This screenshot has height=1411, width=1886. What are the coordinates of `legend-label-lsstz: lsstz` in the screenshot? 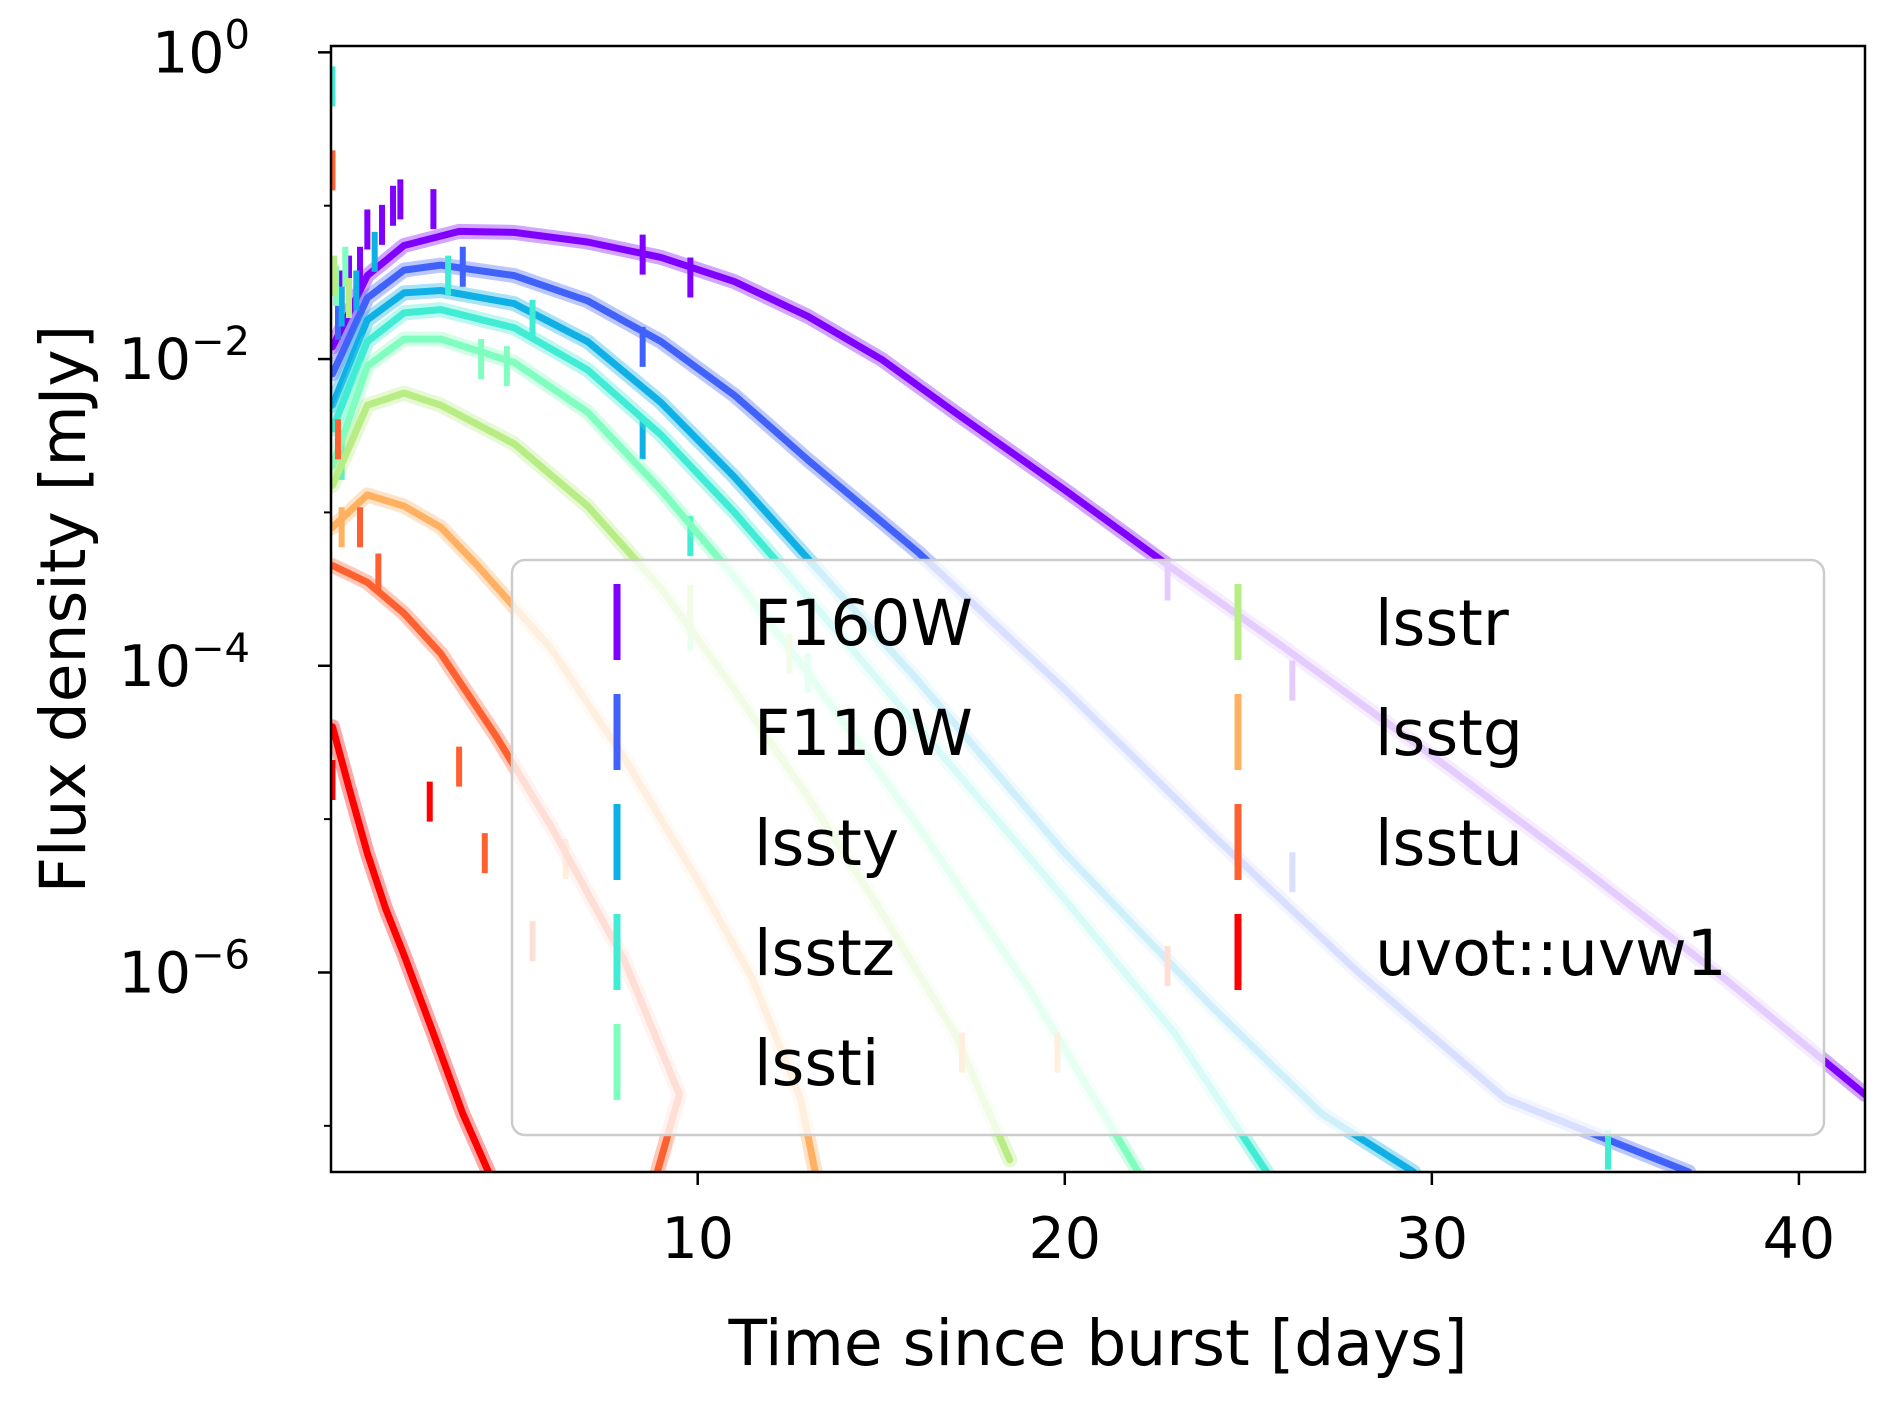 It's located at (824, 953).